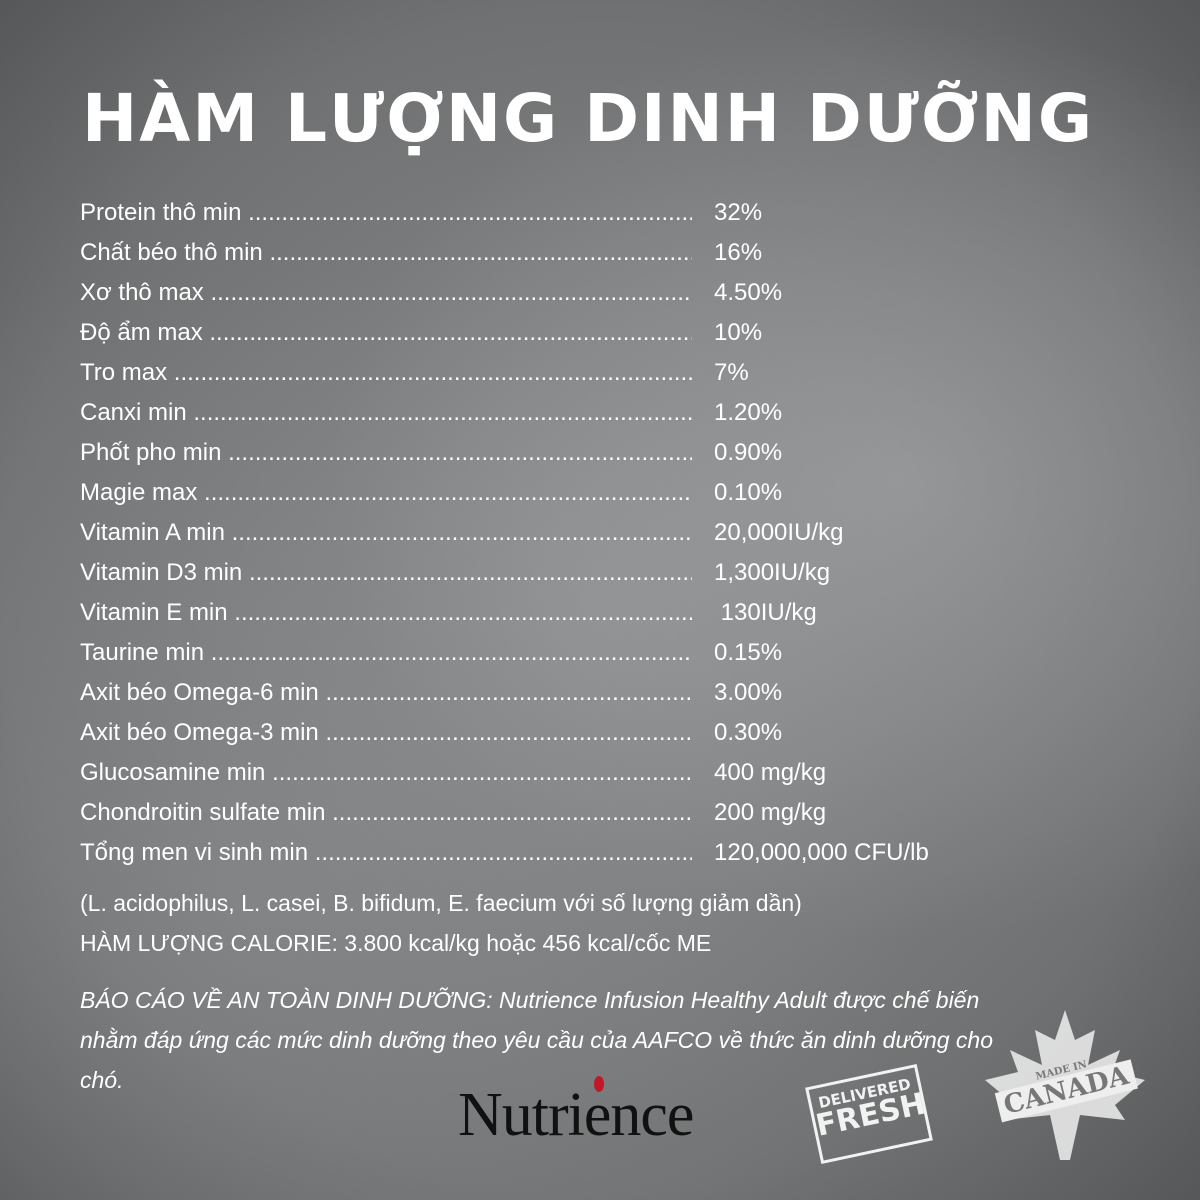 This screenshot has height=1200, width=1200. What do you see at coordinates (770, 812) in the screenshot?
I see `nutrient-value: 200 mg/kg` at bounding box center [770, 812].